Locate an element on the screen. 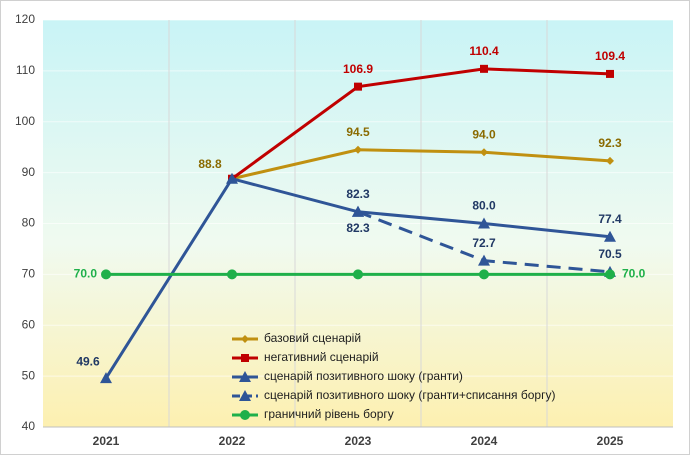 The width and height of the screenshot is (690, 455). data-label: 70.5 is located at coordinates (610, 254).